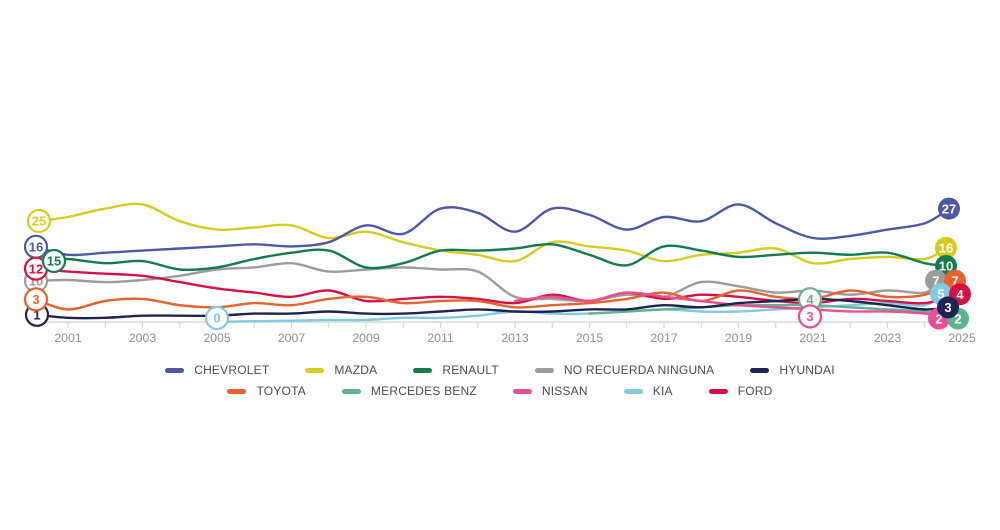 This screenshot has height=530, width=1000. I want to click on legend-label-hyundai: HYUNDAI, so click(807, 370).